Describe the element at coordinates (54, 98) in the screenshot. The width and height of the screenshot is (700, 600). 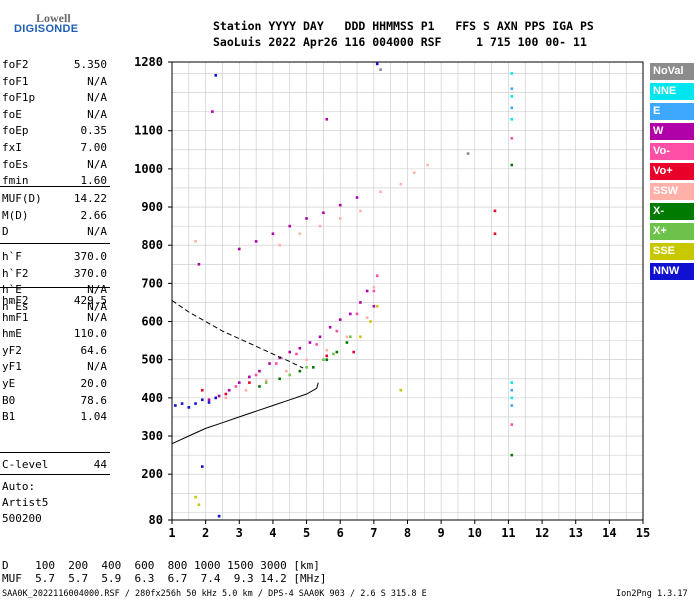
I see `param-row: foF1p N/A` at that location.